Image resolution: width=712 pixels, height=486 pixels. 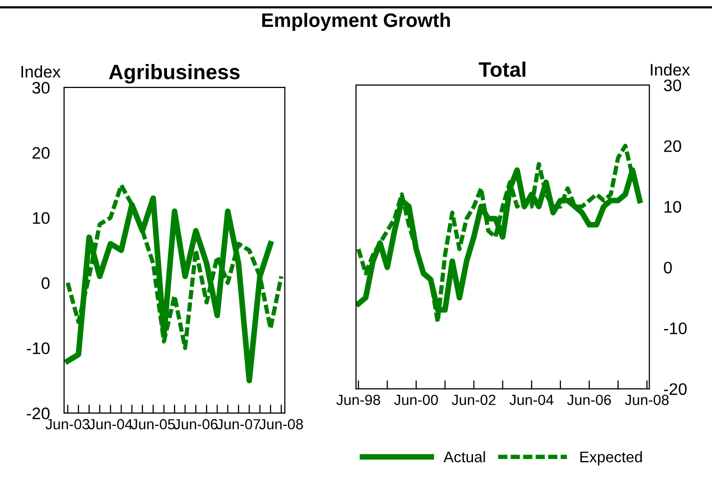 What do you see at coordinates (611, 458) in the screenshot?
I see `legend-label: Expected` at bounding box center [611, 458].